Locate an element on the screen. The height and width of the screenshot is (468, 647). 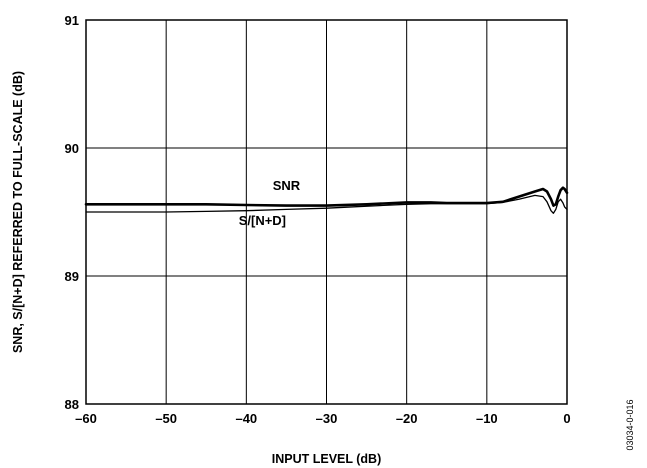
figure-id: 03034-0-016 is located at coordinates (630, 424).